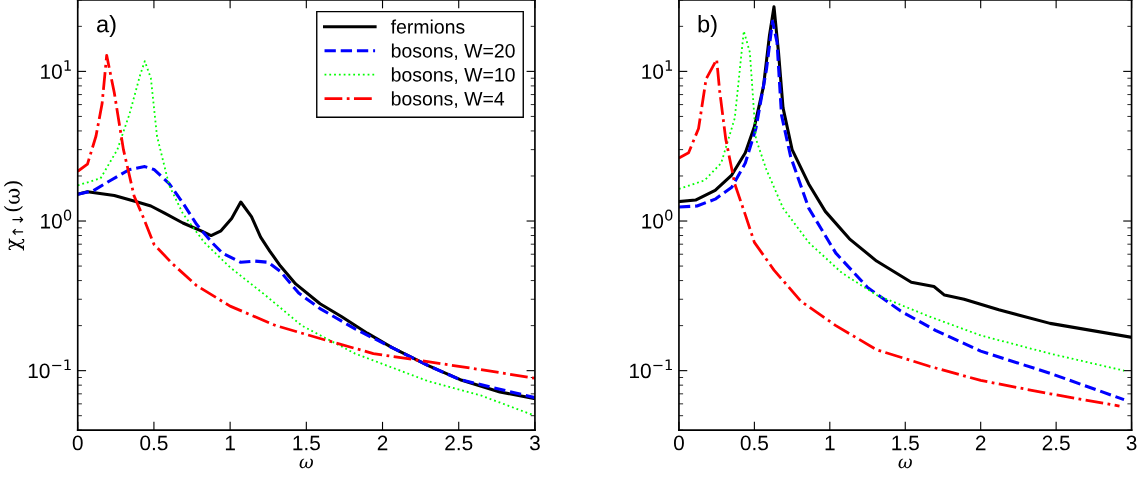 This screenshot has width=1143, height=478. Describe the element at coordinates (427, 26) in the screenshot. I see `legend-label: fermions` at that location.